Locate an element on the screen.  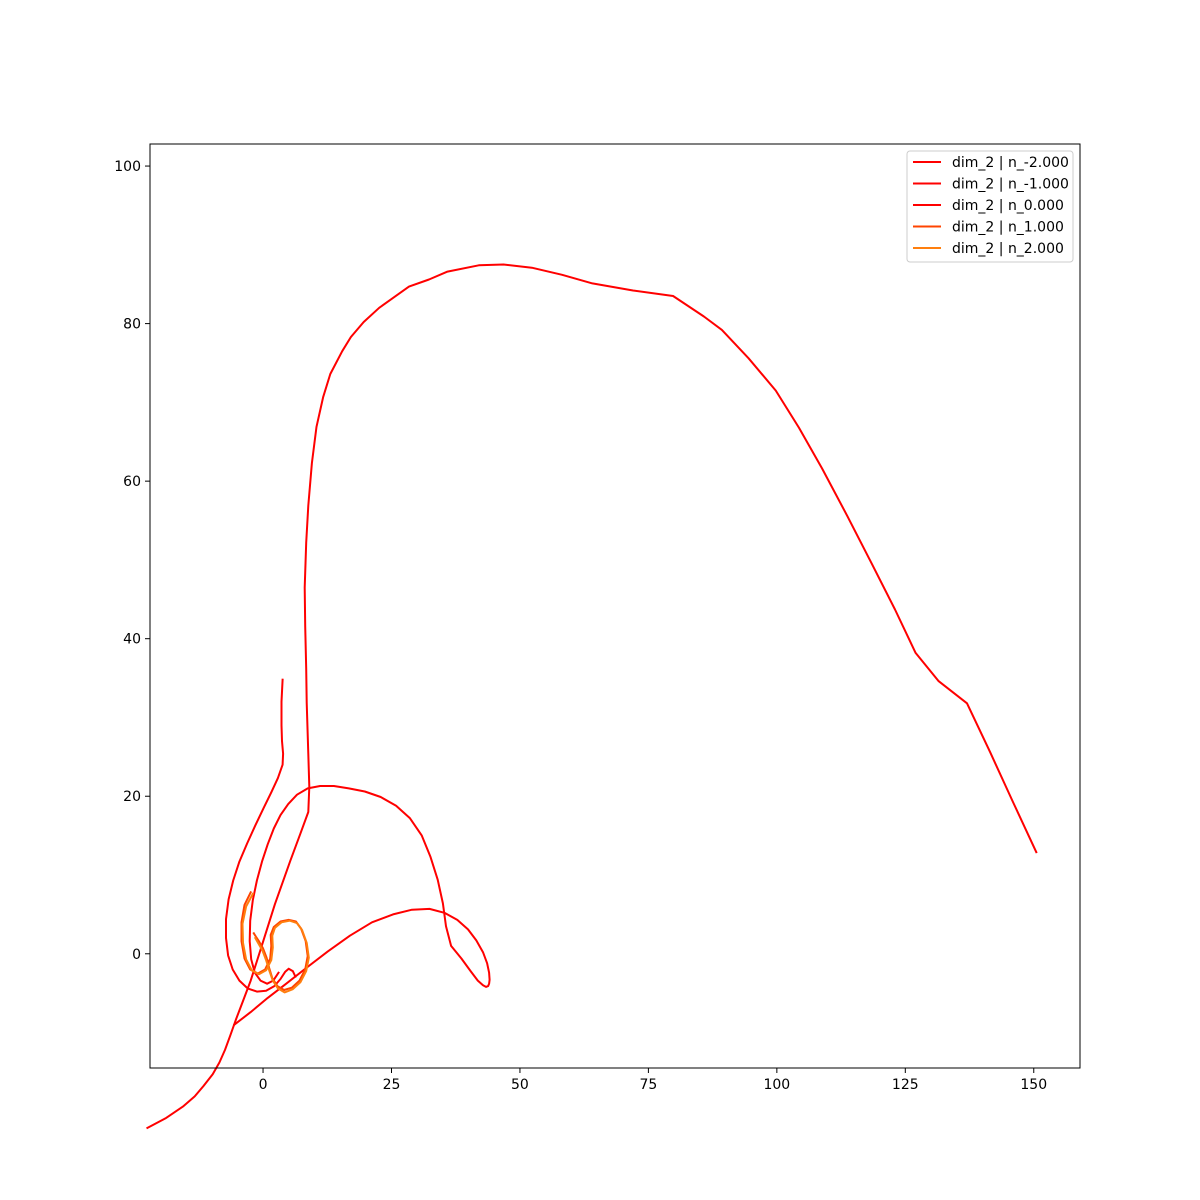
y-tick-label: 80 is located at coordinates (132, 325).